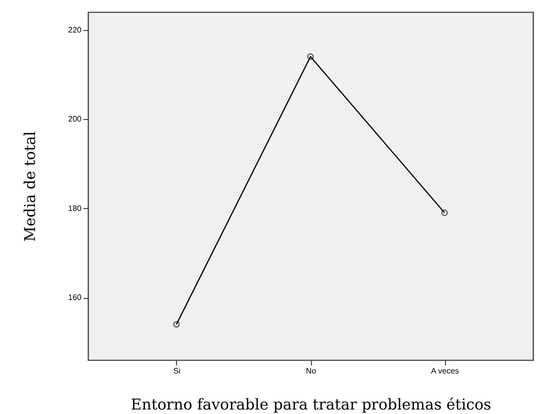 The height and width of the screenshot is (414, 545). What do you see at coordinates (75, 297) in the screenshot?
I see `y-tick-label: 160` at bounding box center [75, 297].